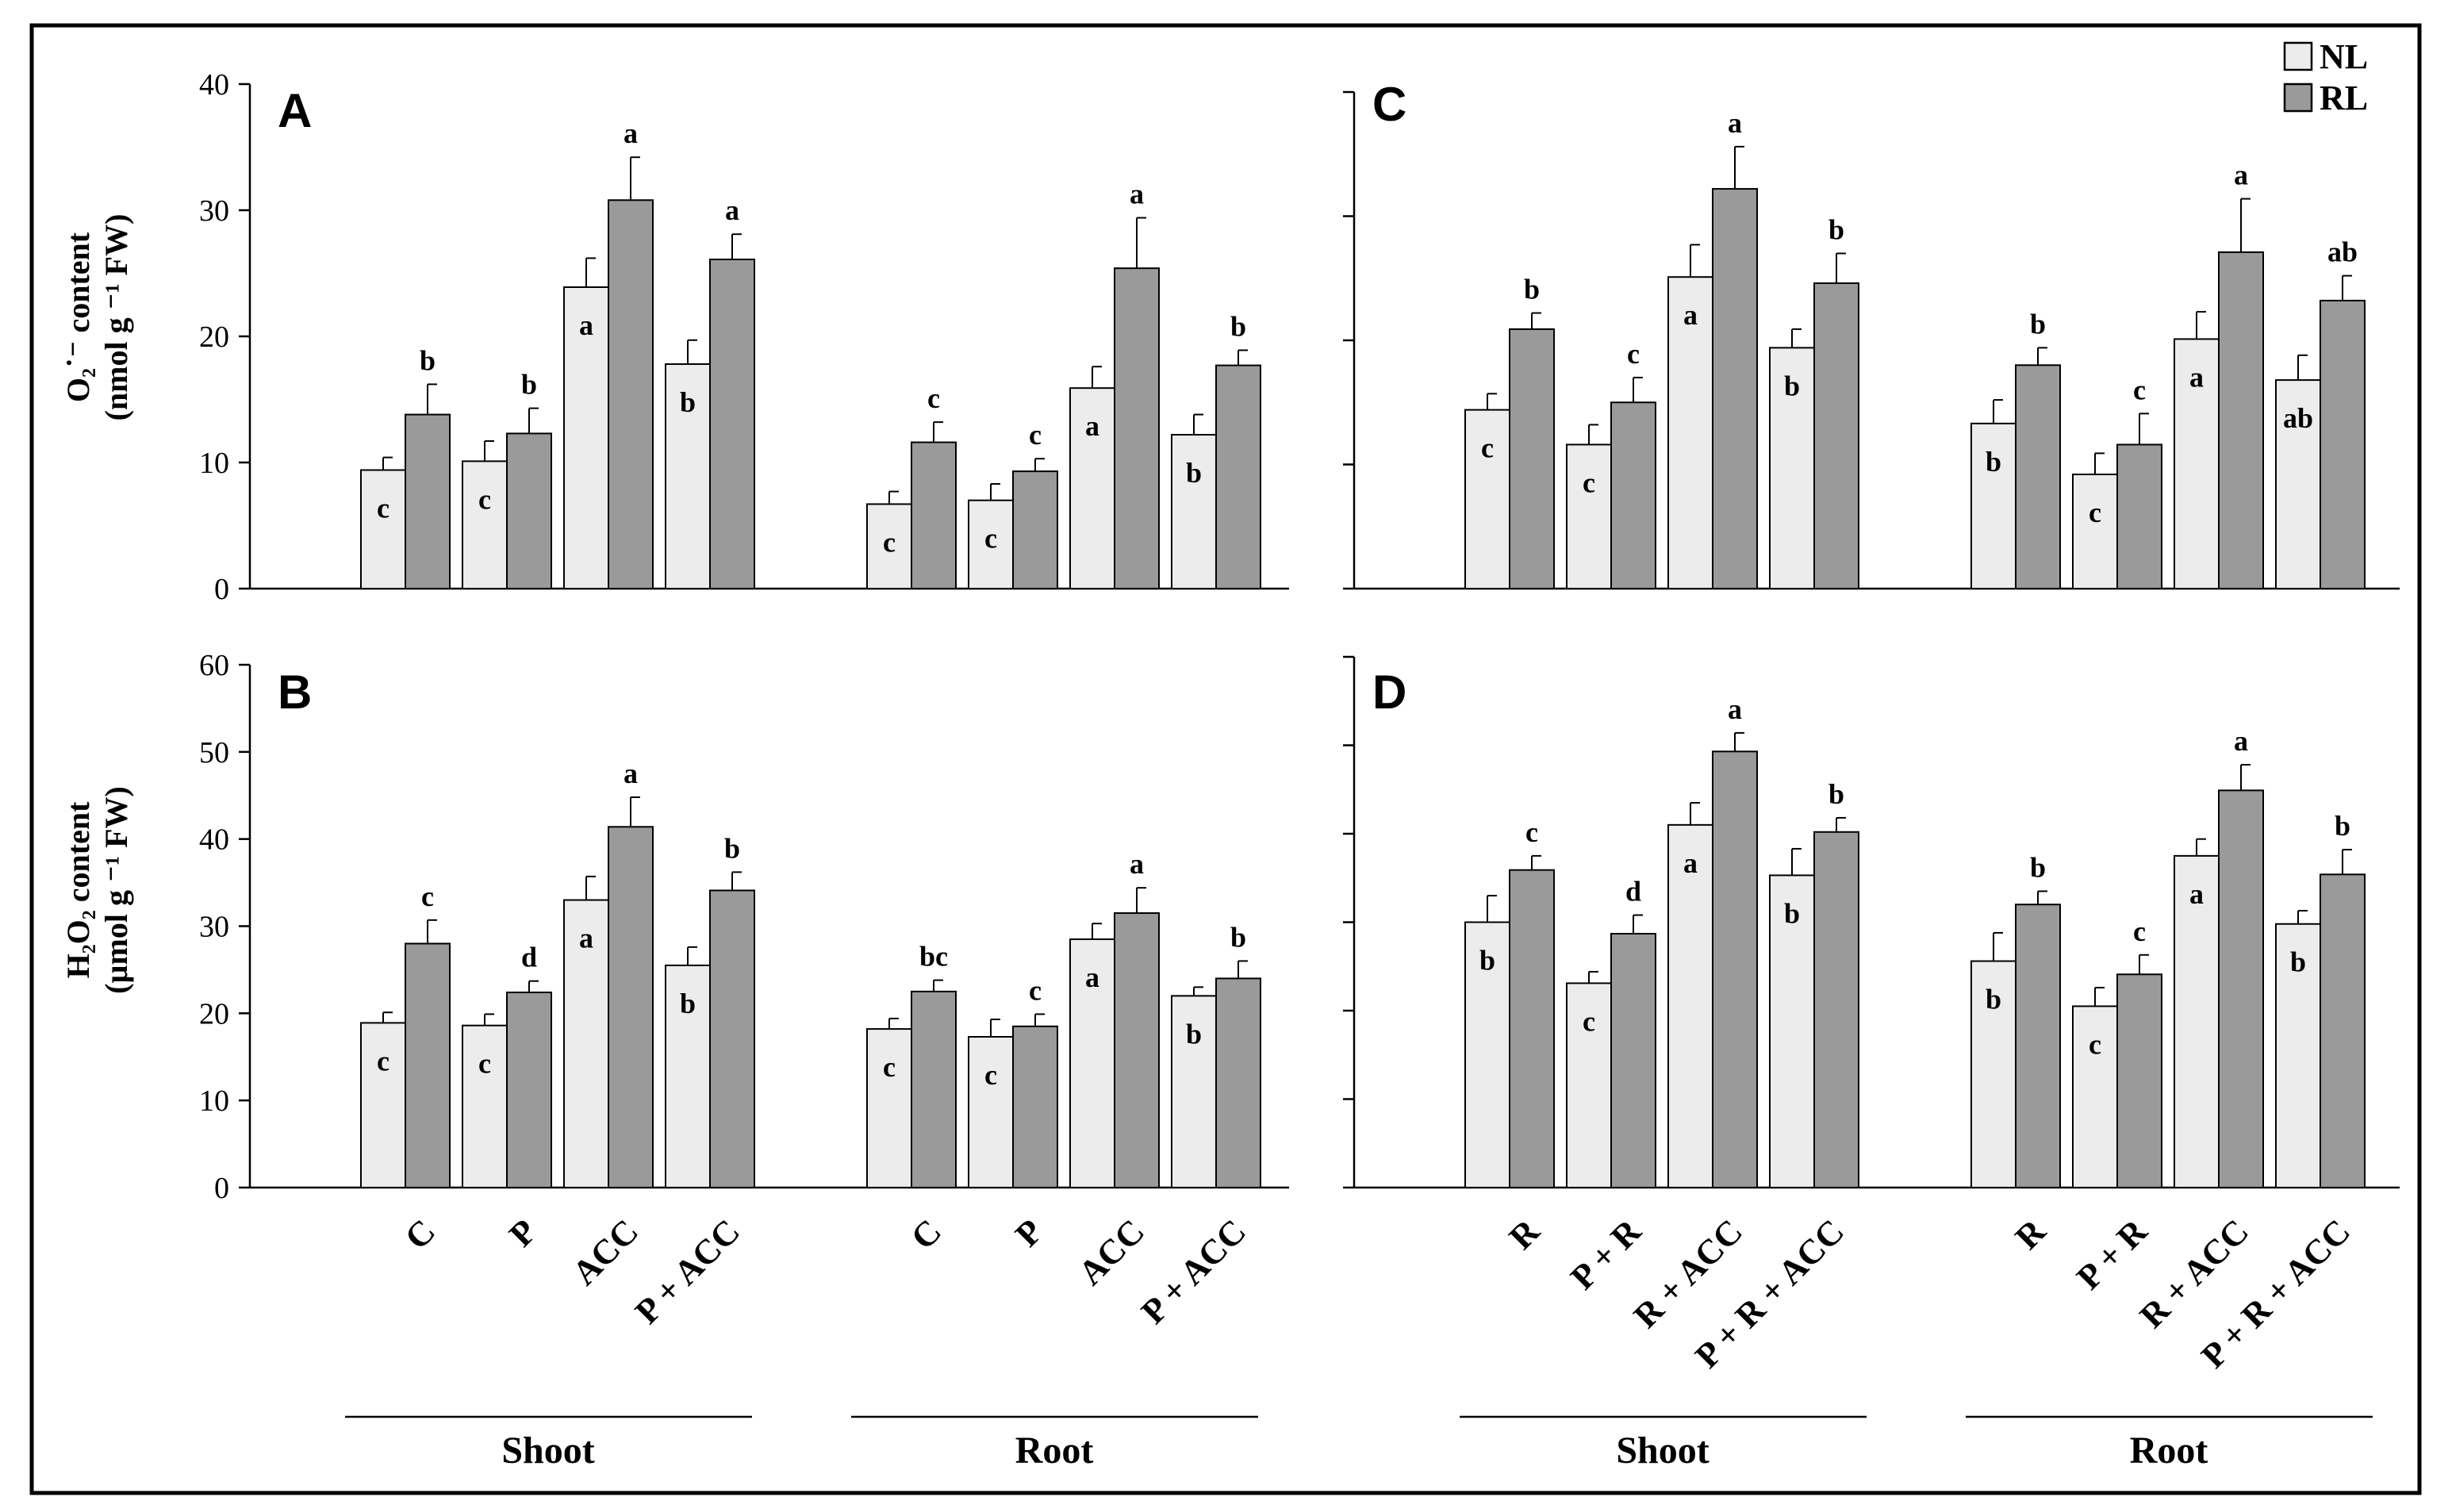 This screenshot has height=1512, width=2452. Describe the element at coordinates (1054, 1451) in the screenshot. I see `group-label-left-root: Root` at that location.